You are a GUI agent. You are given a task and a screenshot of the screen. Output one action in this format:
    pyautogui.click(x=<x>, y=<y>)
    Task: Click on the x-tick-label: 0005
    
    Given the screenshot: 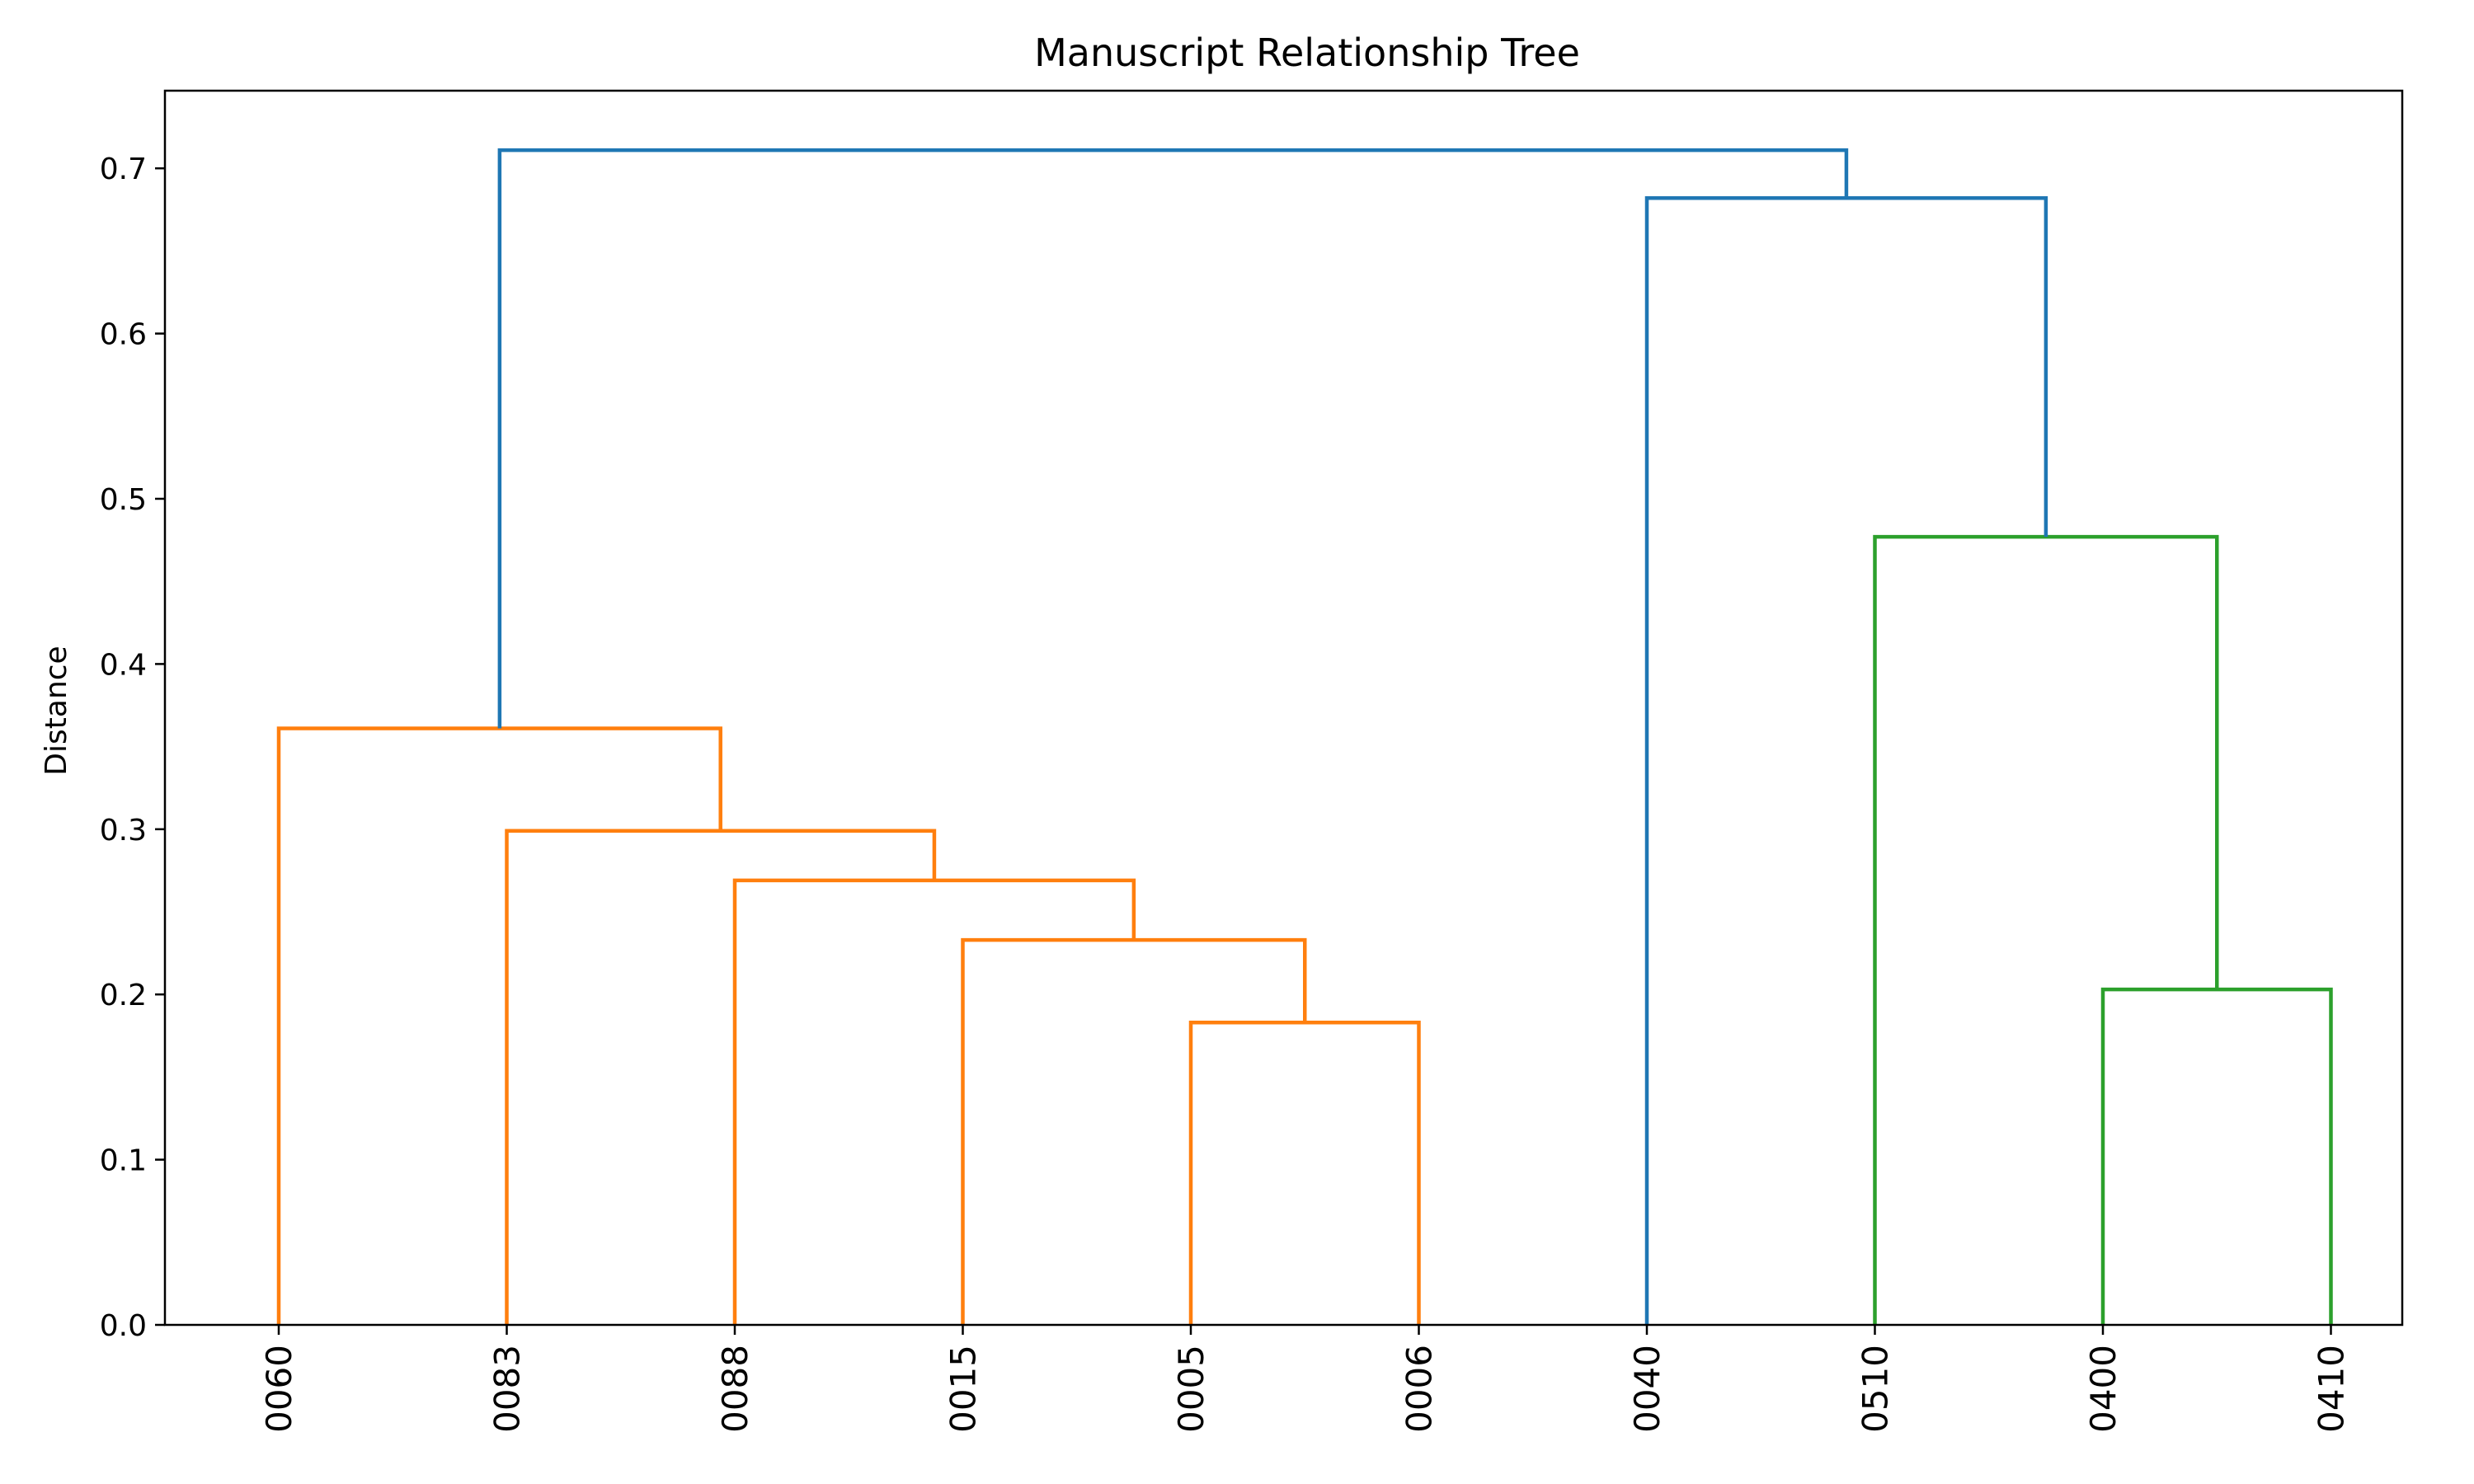 What is the action you would take?
    pyautogui.click(x=1191, y=1389)
    